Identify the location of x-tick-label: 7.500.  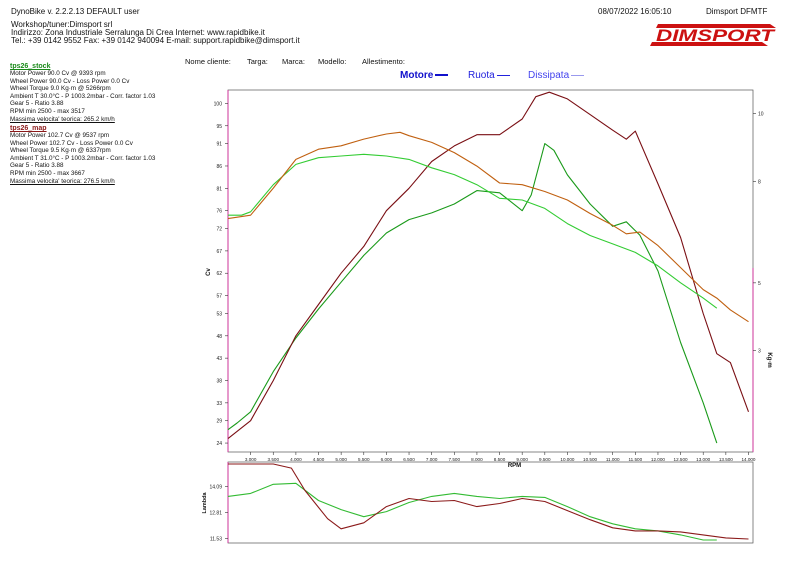
(455, 459).